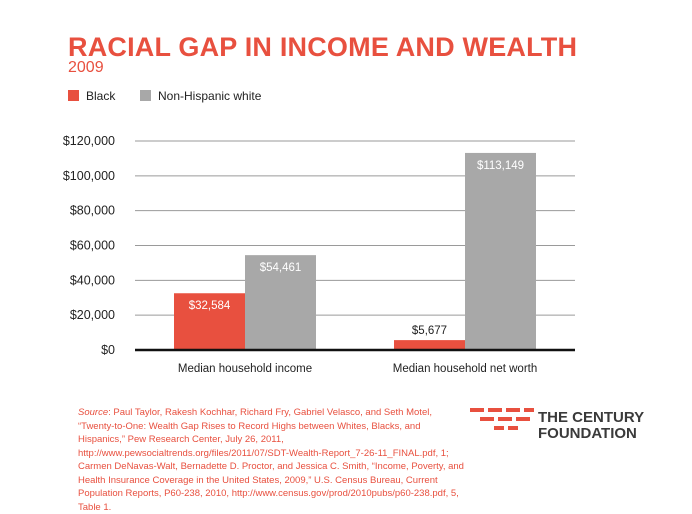 Image resolution: width=692 pixels, height=514 pixels. What do you see at coordinates (92, 280) in the screenshot?
I see `y-tick-label: $40,000` at bounding box center [92, 280].